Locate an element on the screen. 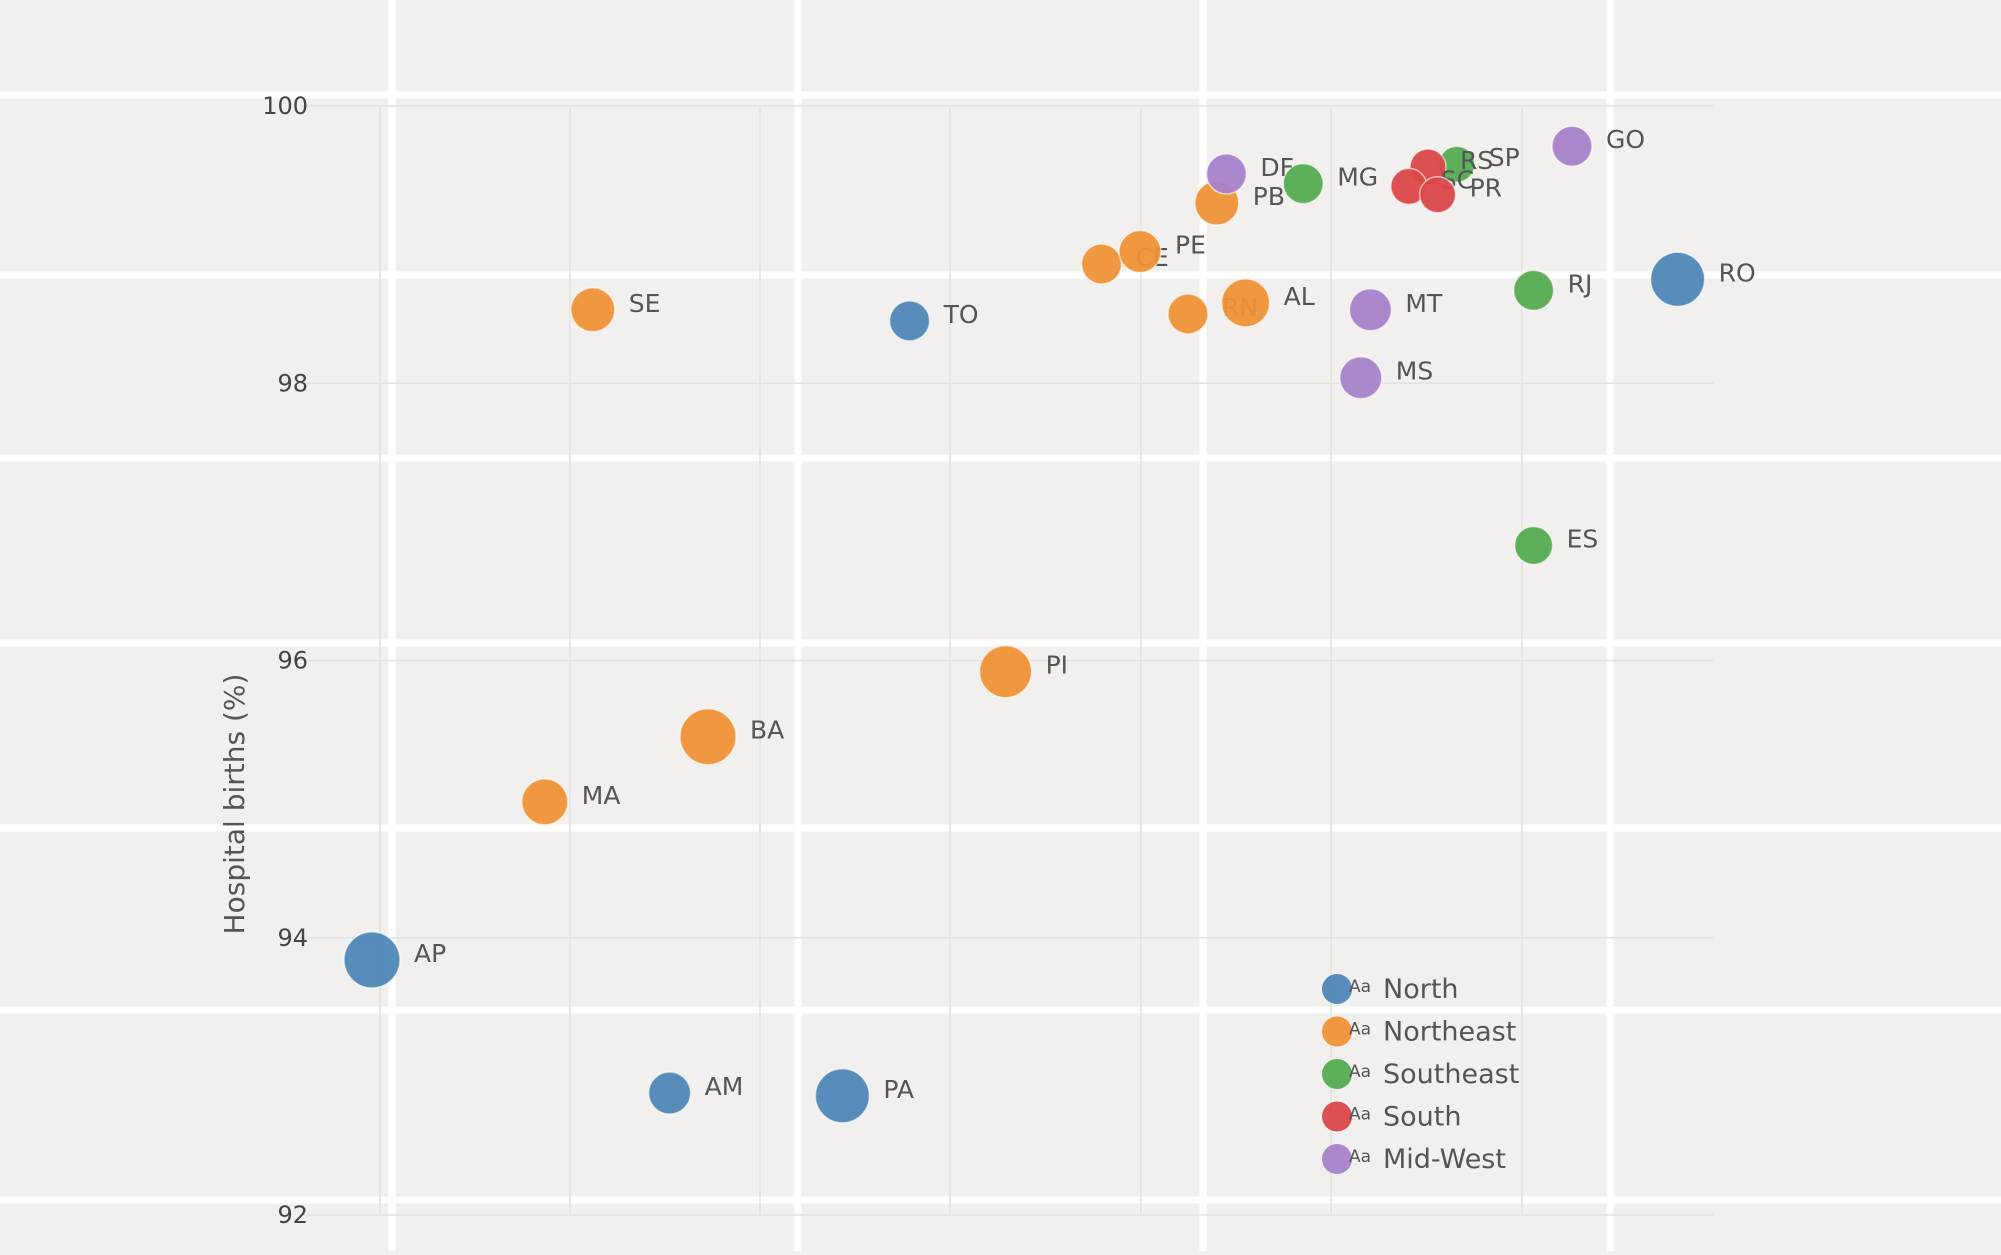 The image size is (2001, 1255). point-label: SE is located at coordinates (645, 303).